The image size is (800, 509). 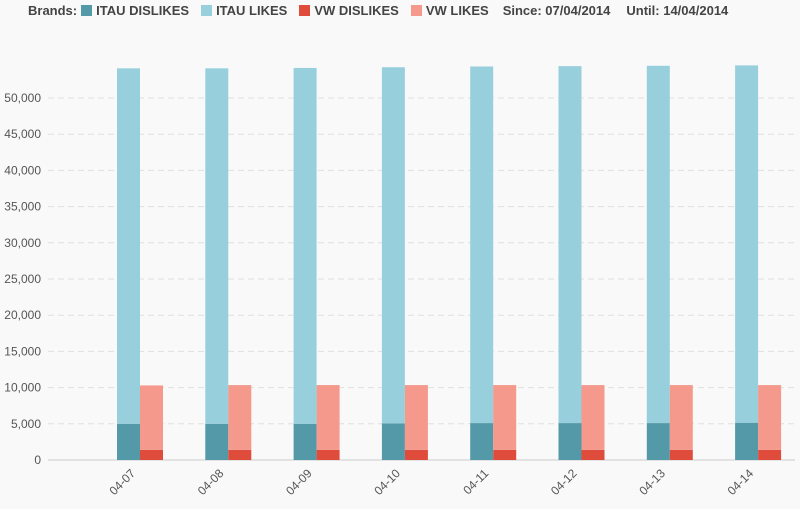 I want to click on y-tick-label: 40,000, so click(x=22, y=170).